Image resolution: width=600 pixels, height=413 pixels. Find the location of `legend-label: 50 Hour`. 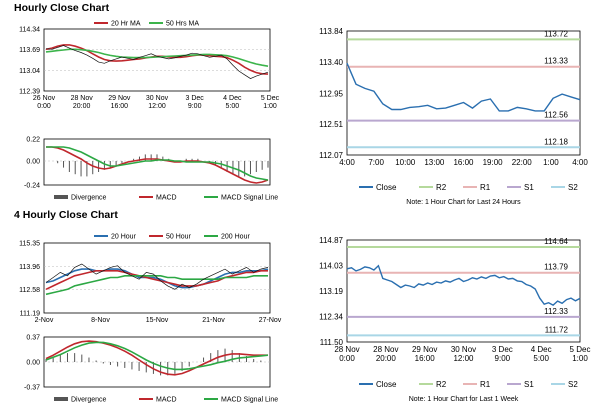

legend-label: 50 Hour is located at coordinates (179, 237).